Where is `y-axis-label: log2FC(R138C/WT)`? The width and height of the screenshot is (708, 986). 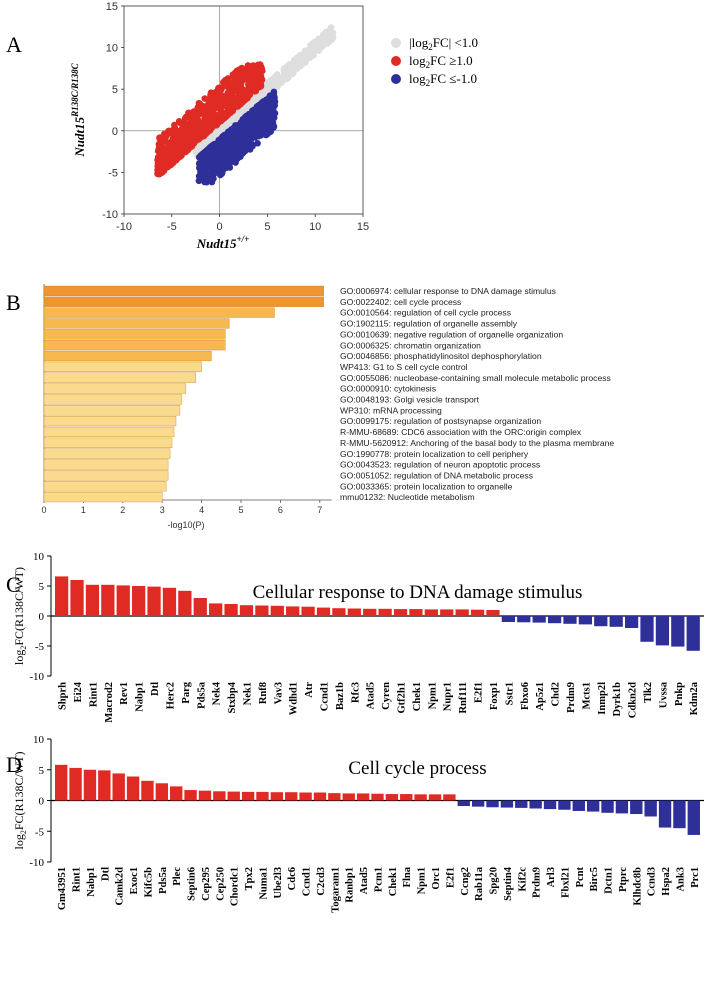 y-axis-label: log2FC(R138C/WT) is located at coordinates (20, 800).